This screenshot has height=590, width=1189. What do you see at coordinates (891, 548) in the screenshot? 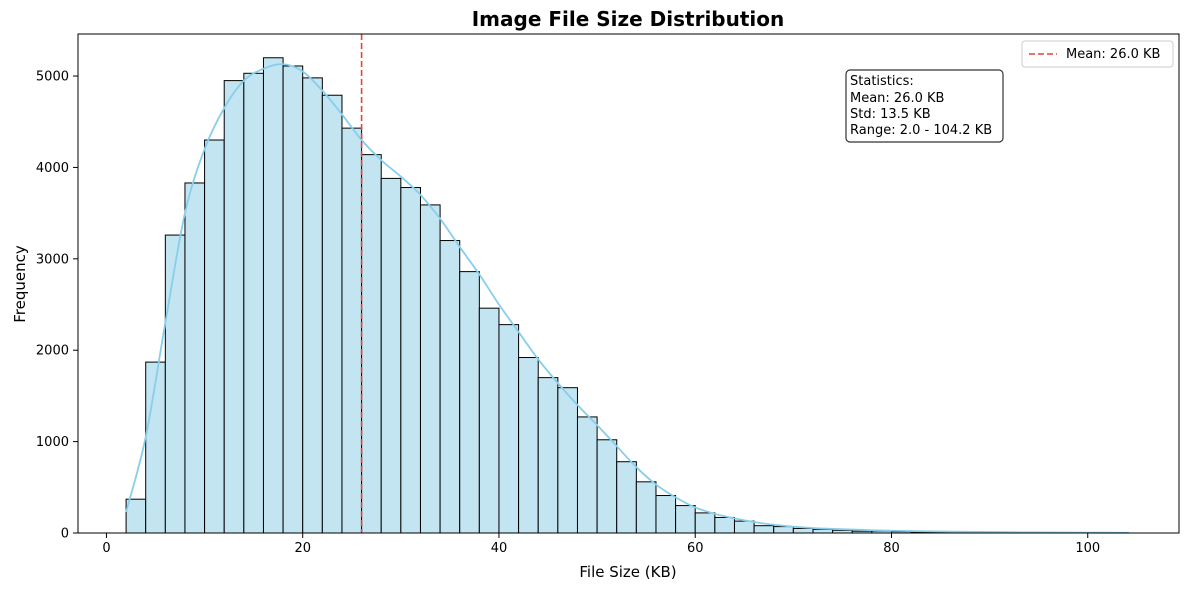
I see `x-tick-label: 80` at bounding box center [891, 548].